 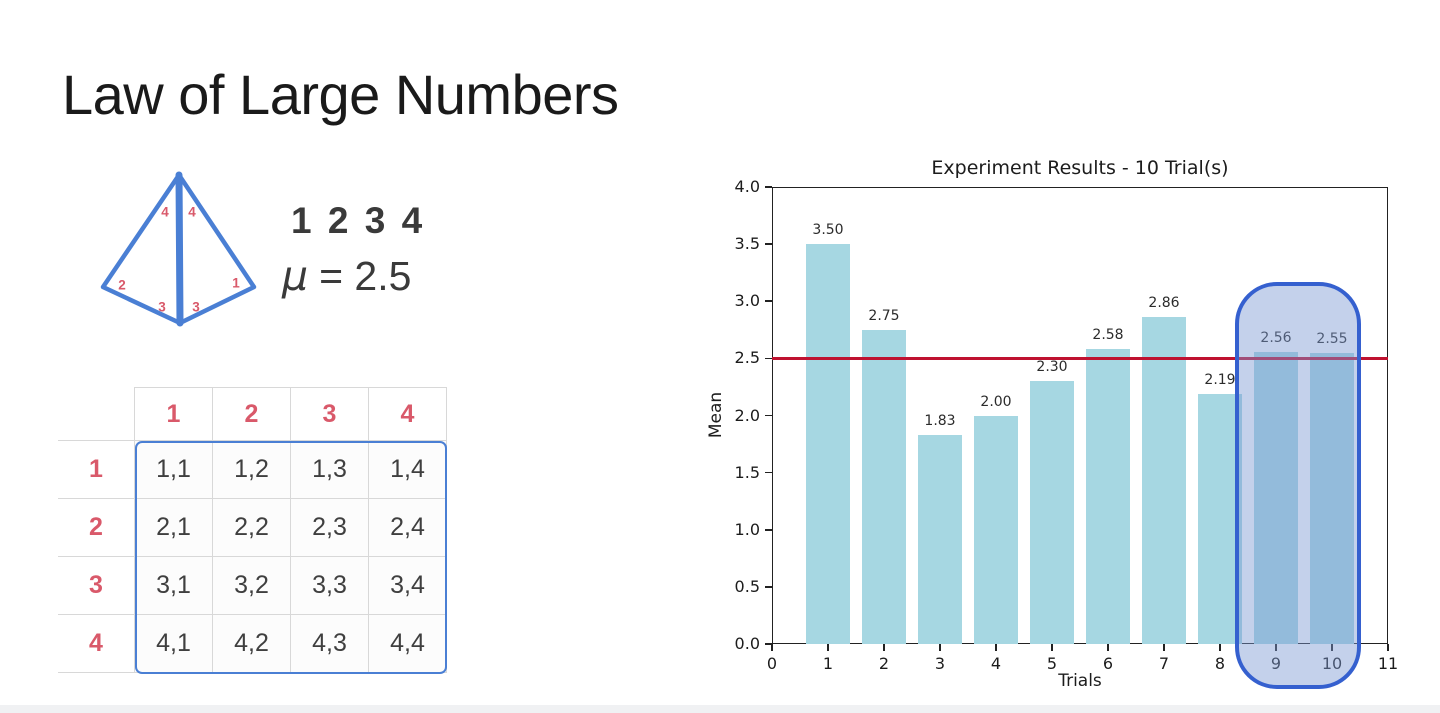 I want to click on sample-space-highlight-border, so click(x=291, y=557).